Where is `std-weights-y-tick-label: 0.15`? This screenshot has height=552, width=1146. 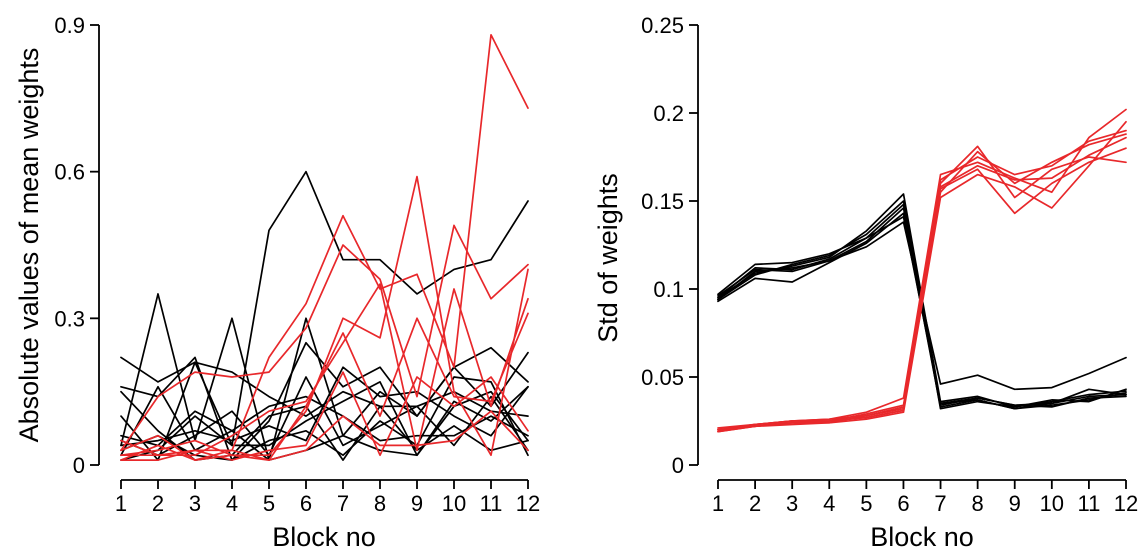 std-weights-y-tick-label: 0.15 is located at coordinates (662, 201).